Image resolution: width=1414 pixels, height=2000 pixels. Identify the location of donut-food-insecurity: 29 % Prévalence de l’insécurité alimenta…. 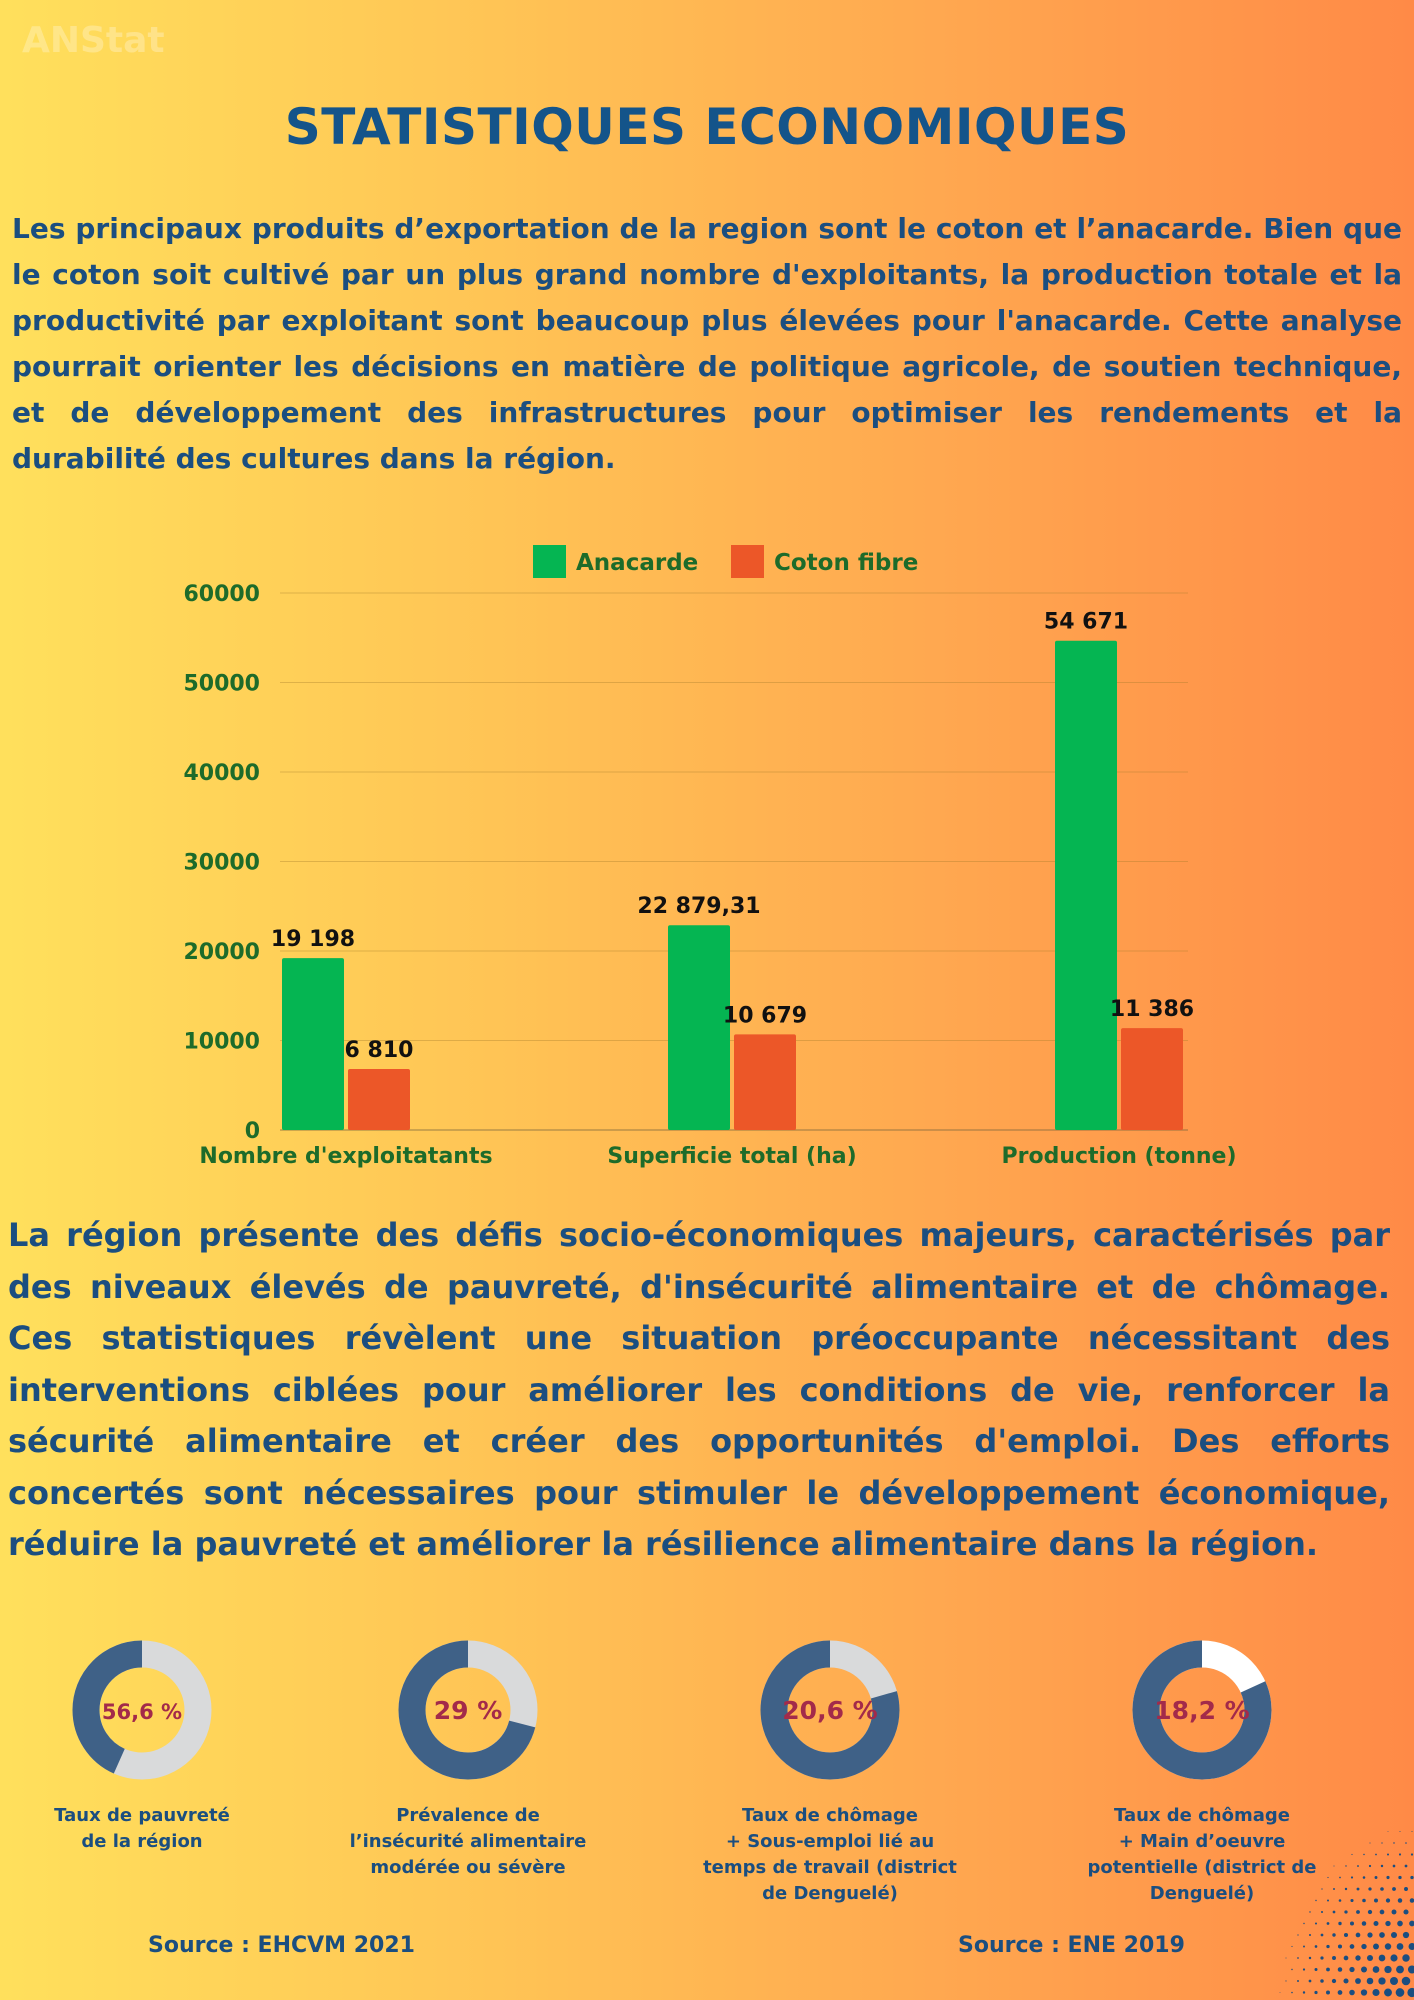
(468, 1758).